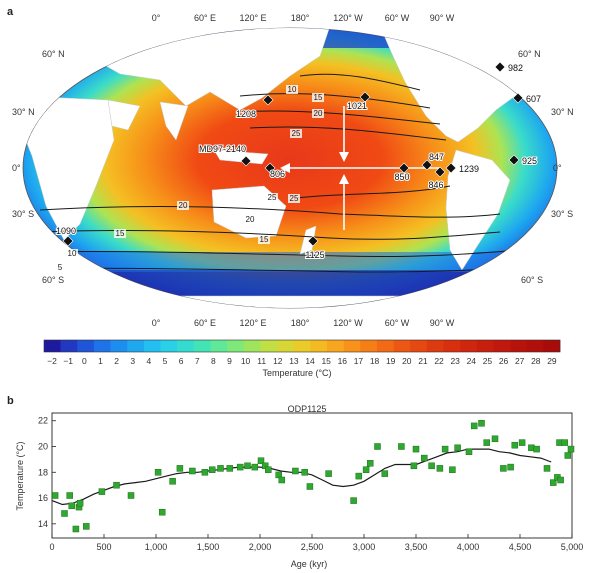 Image resolution: width=600 pixels, height=573 pixels. Describe the element at coordinates (72, 253) in the screenshot. I see `contour-label: 10` at that location.